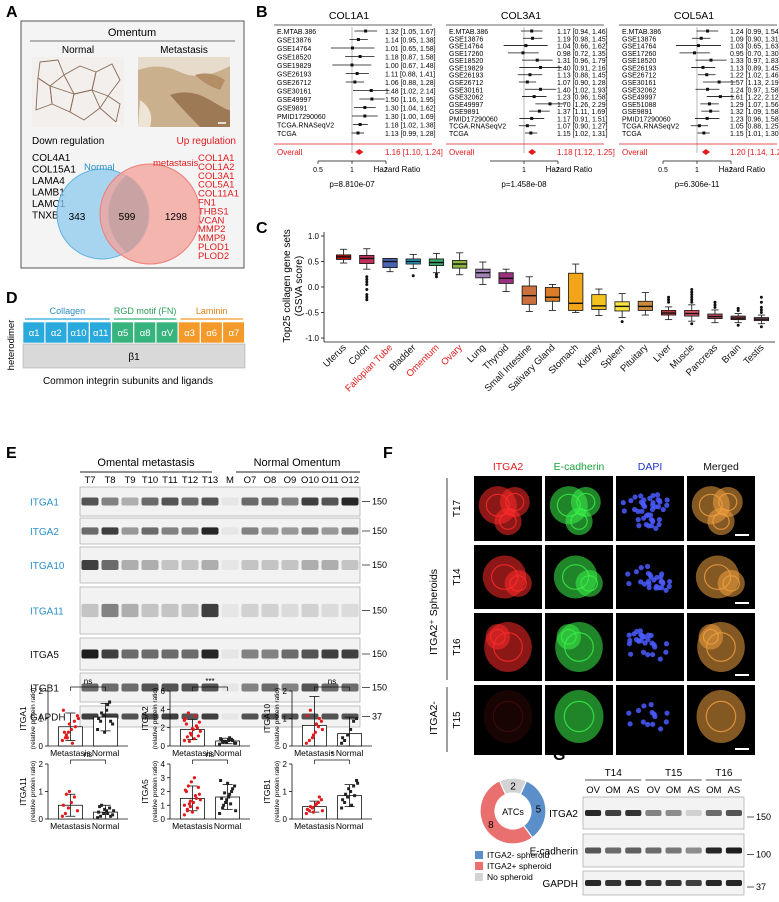  What do you see at coordinates (641, 32) in the screenshot?
I see `study-name: E.MTAB.386` at bounding box center [641, 32].